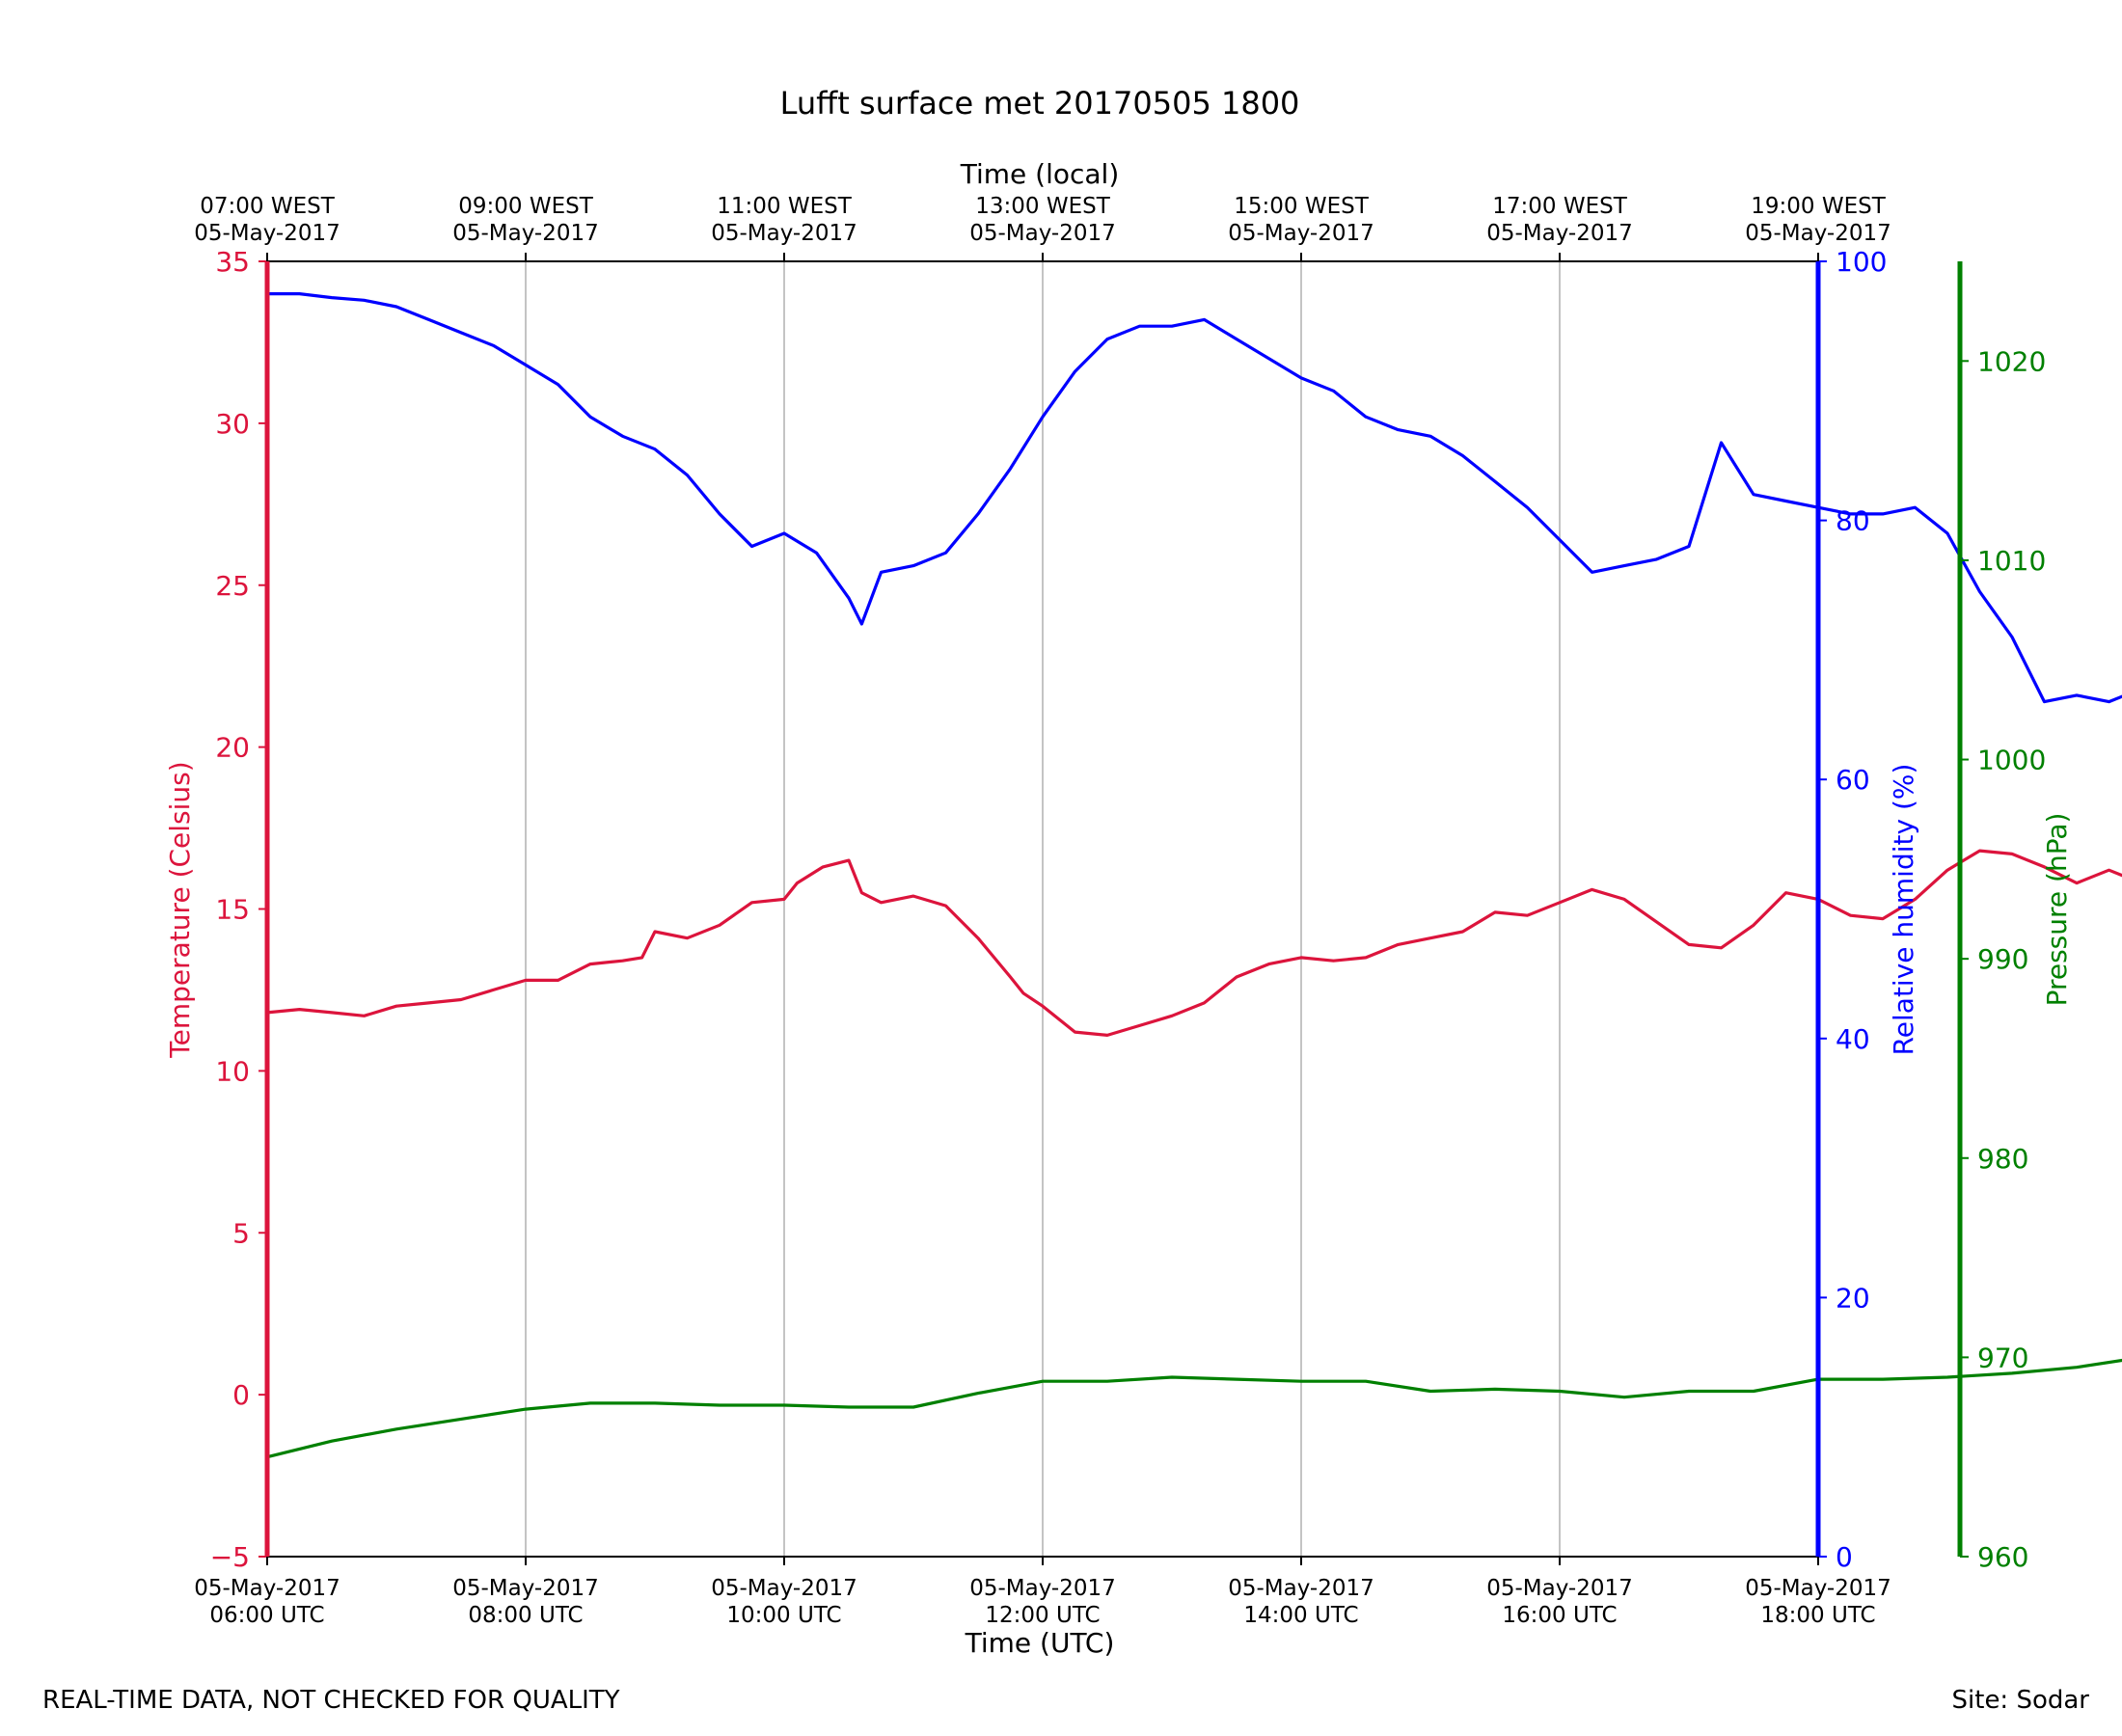 This screenshot has height=1736, width=2122. What do you see at coordinates (526, 1615) in the screenshot?
I see `bottom-tick-time: 08:00 UTC` at bounding box center [526, 1615].